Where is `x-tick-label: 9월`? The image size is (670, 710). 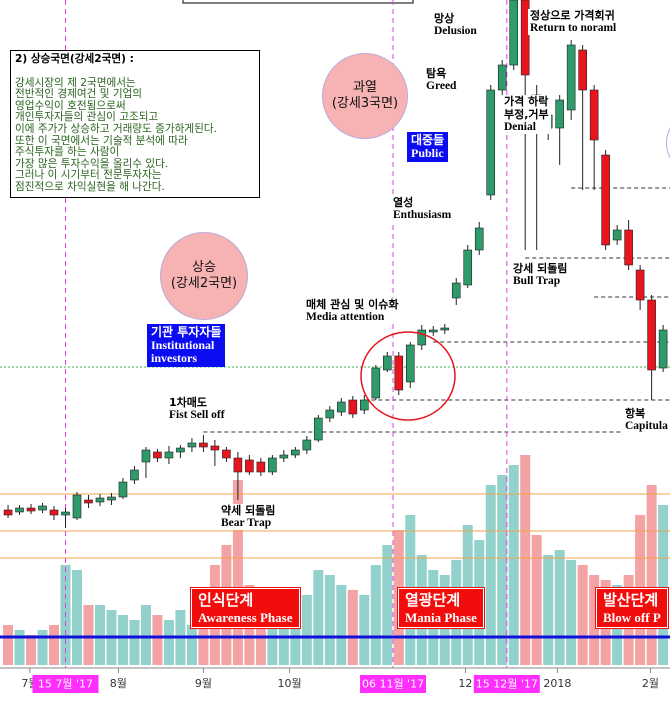
x-tick-label: 9월 is located at coordinates (203, 683).